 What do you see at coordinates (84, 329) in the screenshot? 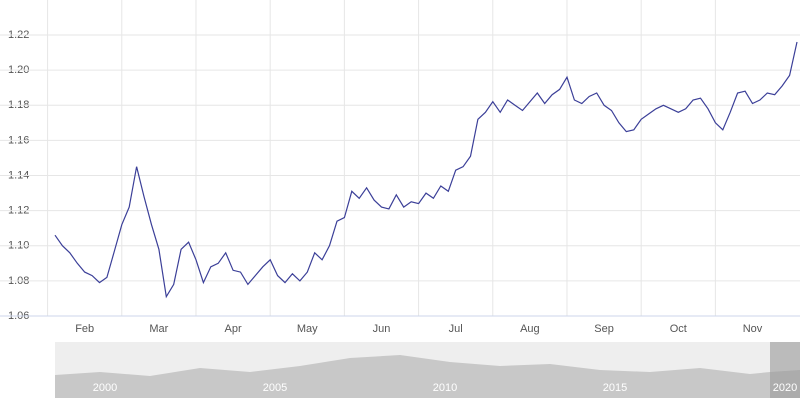
I see `x-tick-label: Feb` at bounding box center [84, 329].